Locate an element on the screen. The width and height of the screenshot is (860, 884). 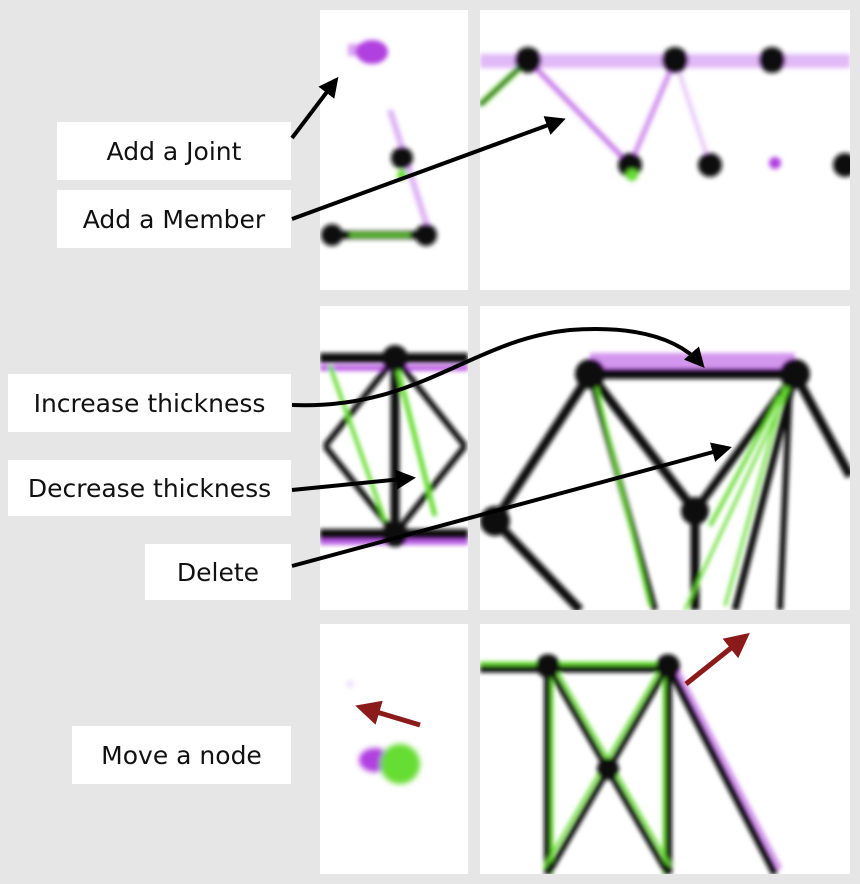
add-joint-closeup-drawing is located at coordinates (379, 143).